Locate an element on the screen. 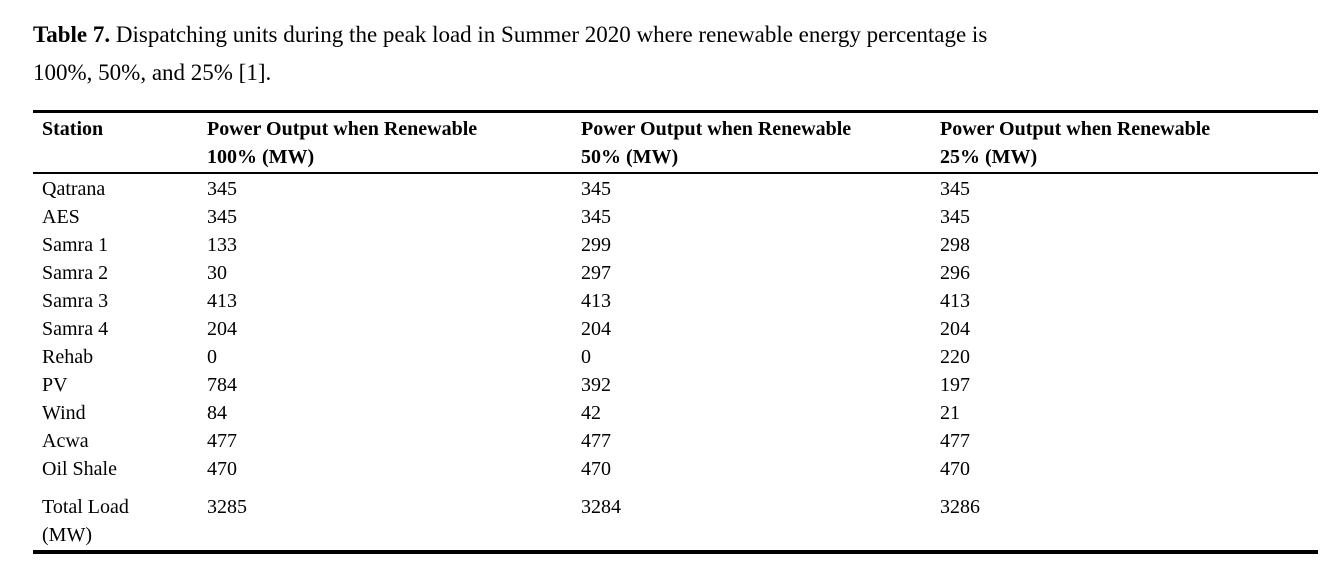  value-25: 470 is located at coordinates (955, 469).